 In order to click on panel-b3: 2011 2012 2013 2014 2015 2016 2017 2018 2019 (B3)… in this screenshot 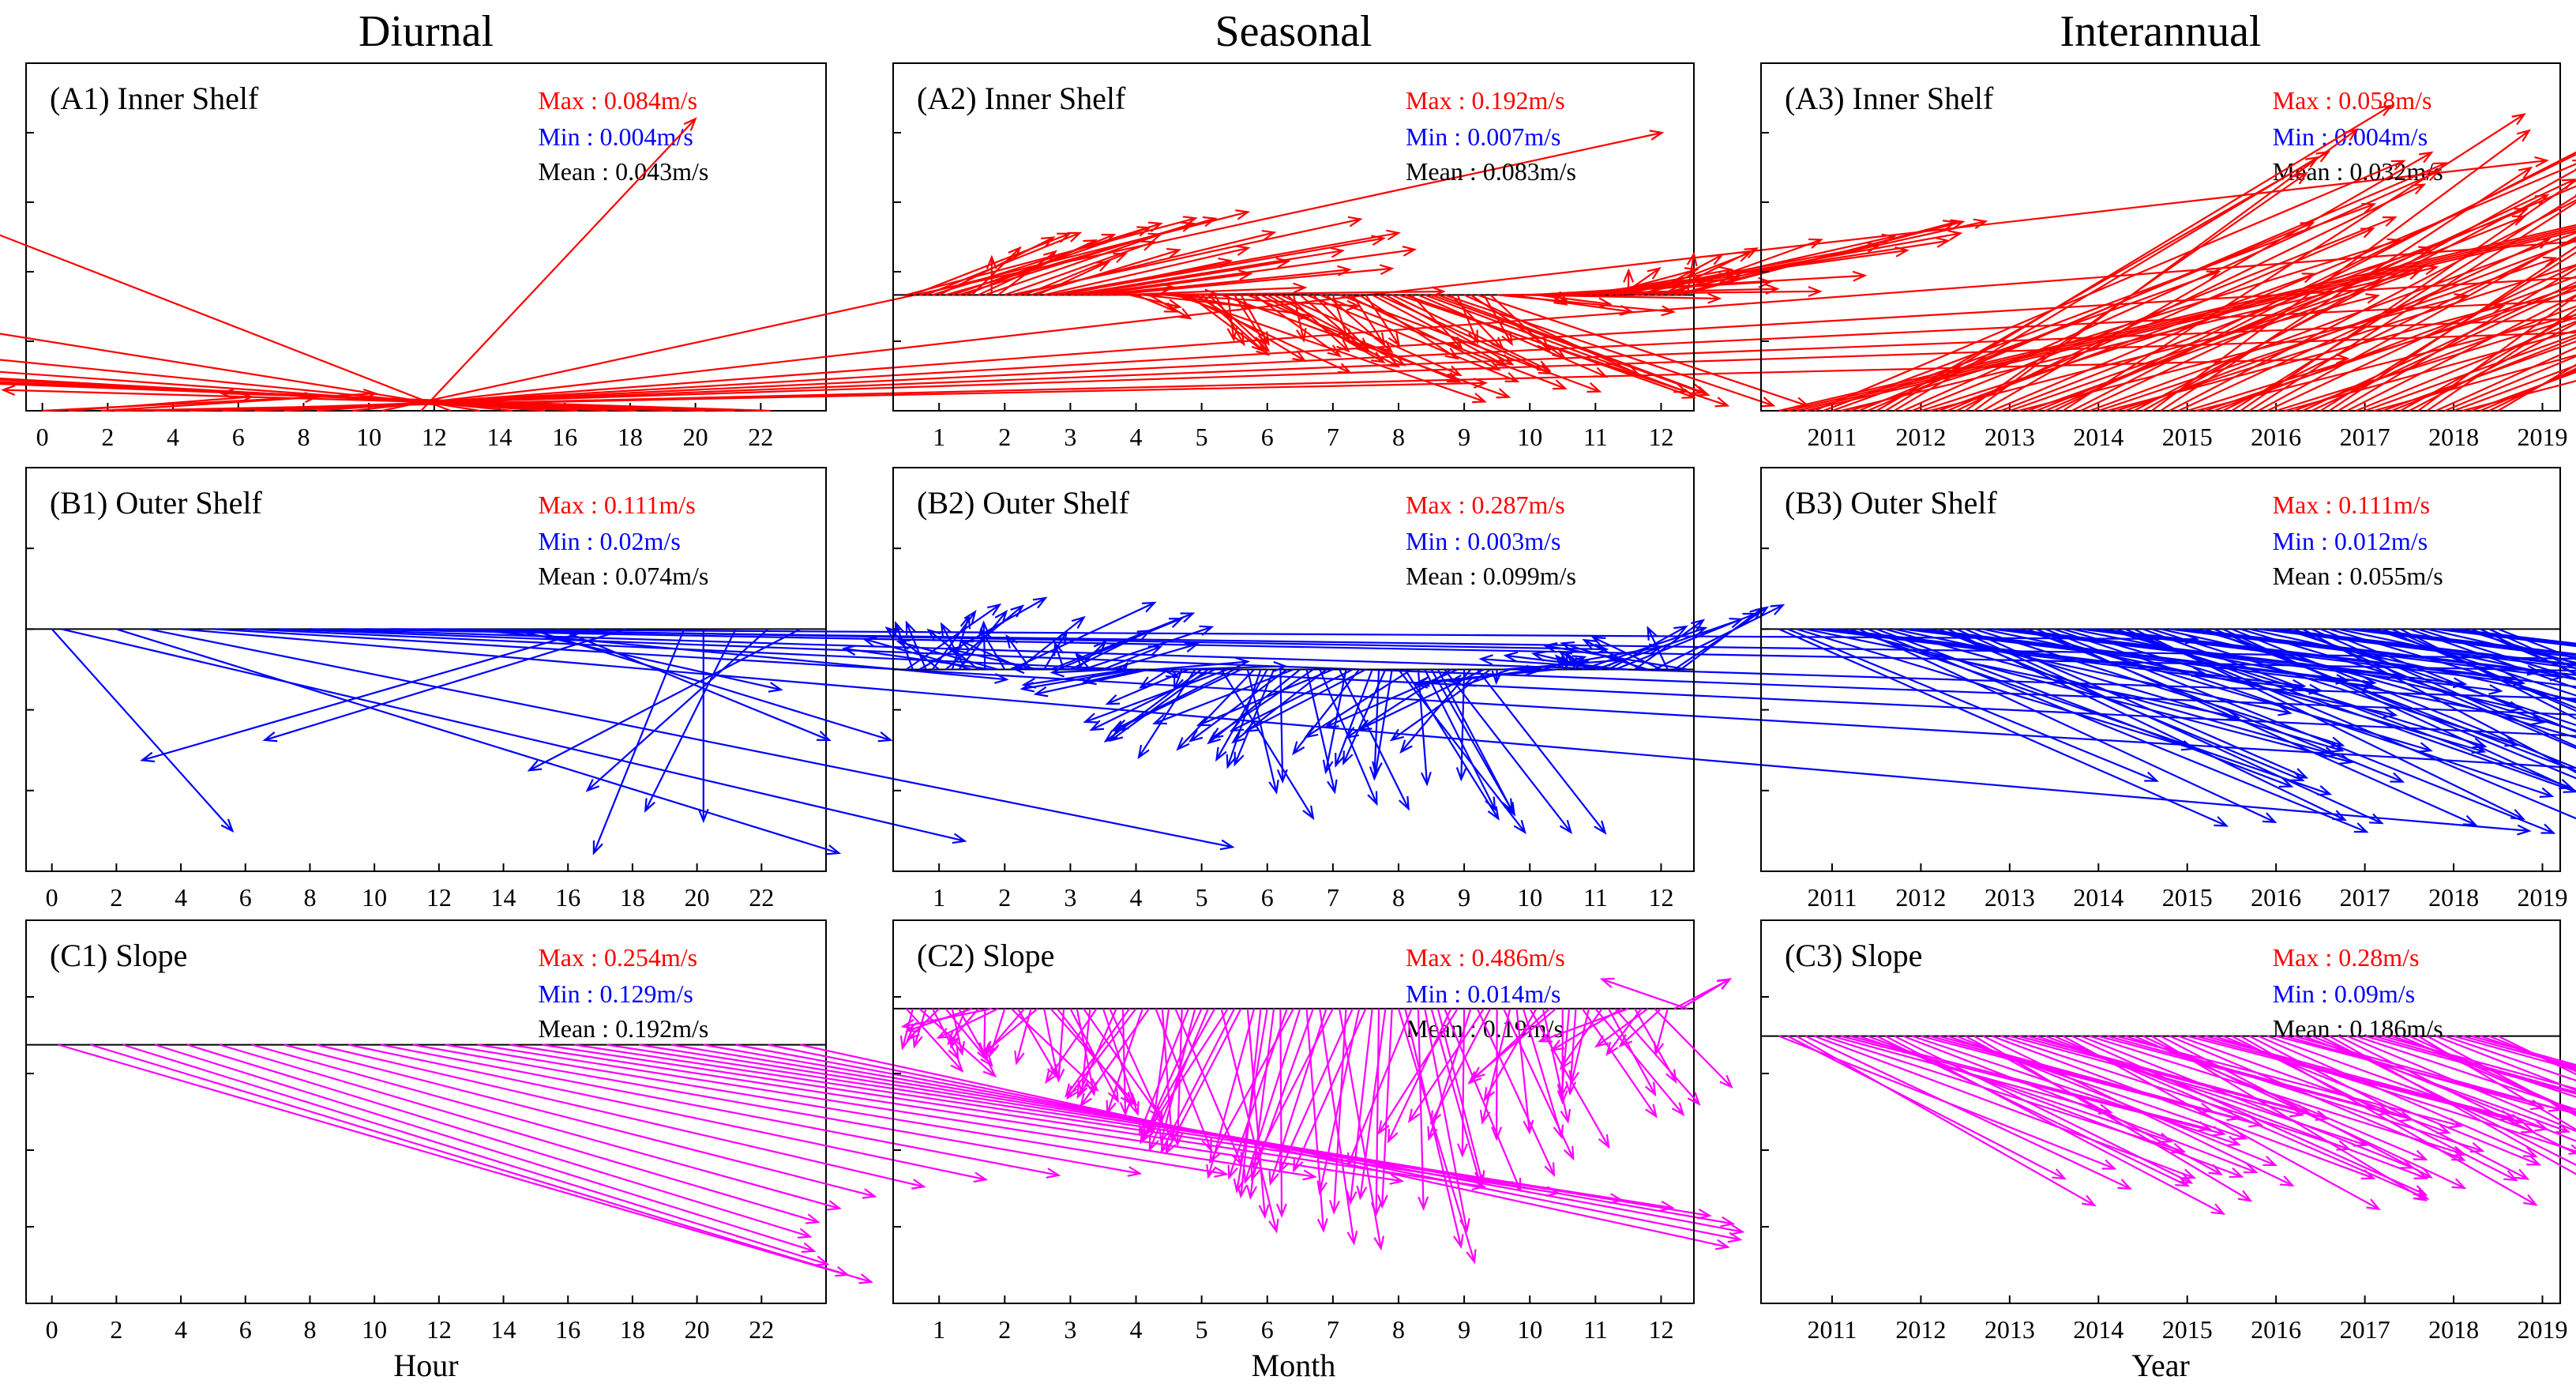, I will do `click(2168, 689)`.